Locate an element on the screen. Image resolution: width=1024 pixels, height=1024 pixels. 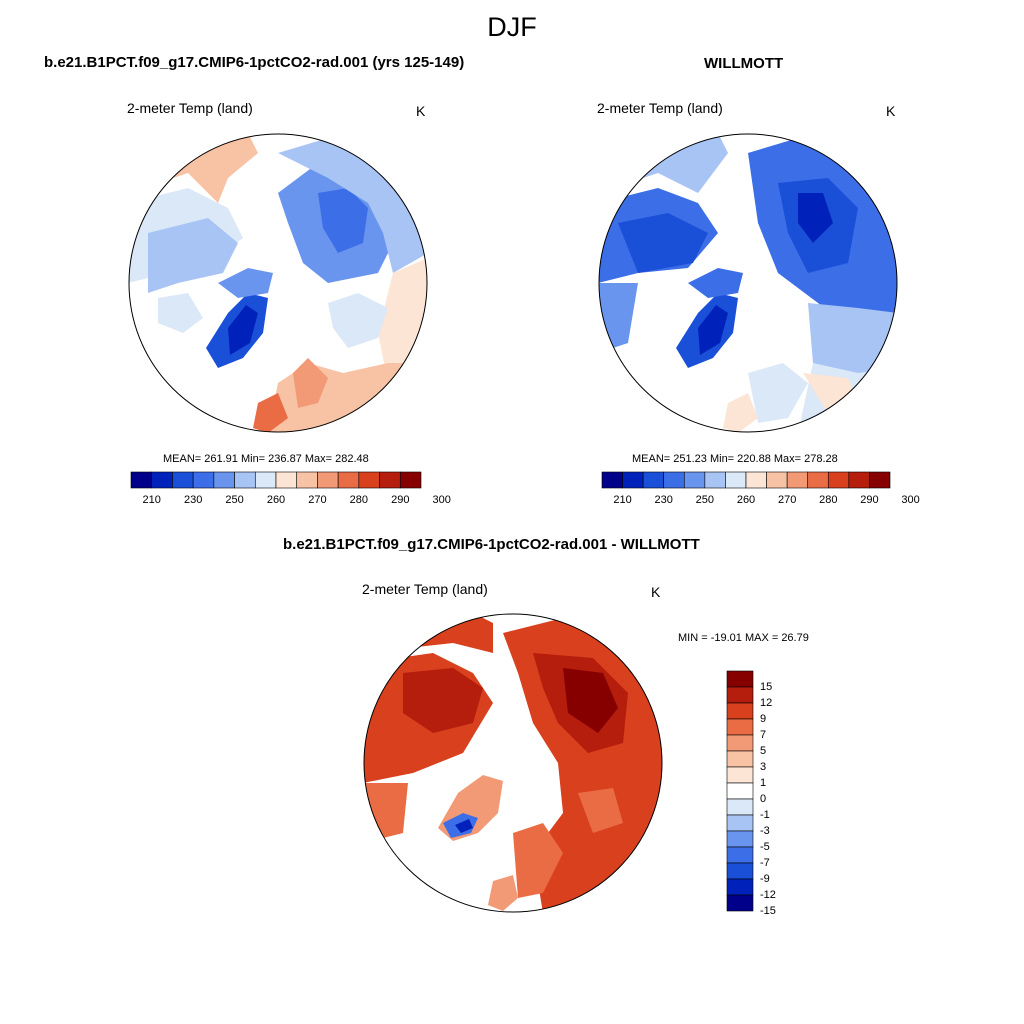
panel-c-colorbar-tick-label: 7 is located at coordinates (763, 735).